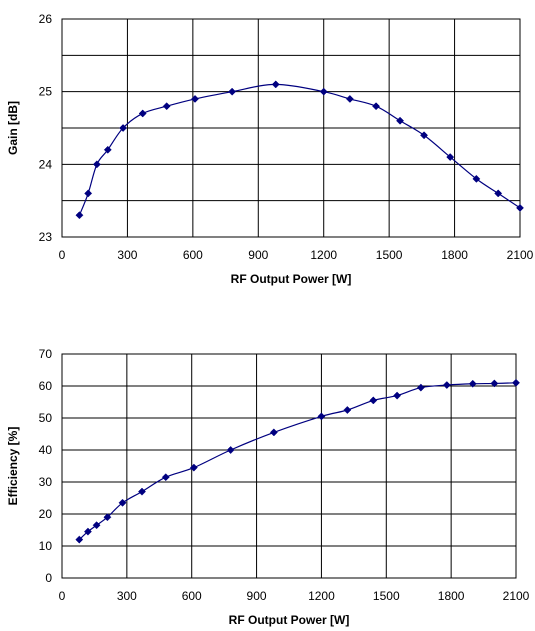 This screenshot has width=535, height=631. What do you see at coordinates (46, 514) in the screenshot?
I see `y-tick-label: 20` at bounding box center [46, 514].